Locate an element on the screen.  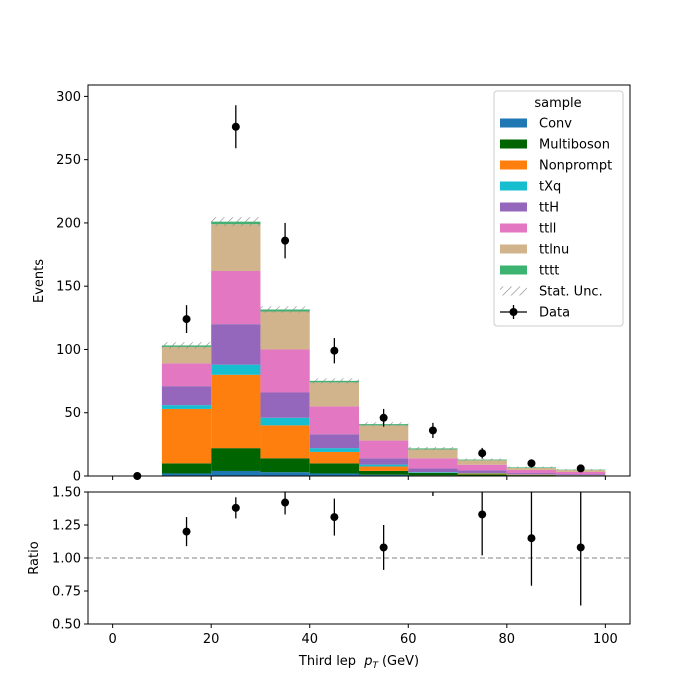
main-y-ticks: 0 50 100 150 200 250 300 is located at coordinates (72, 287).